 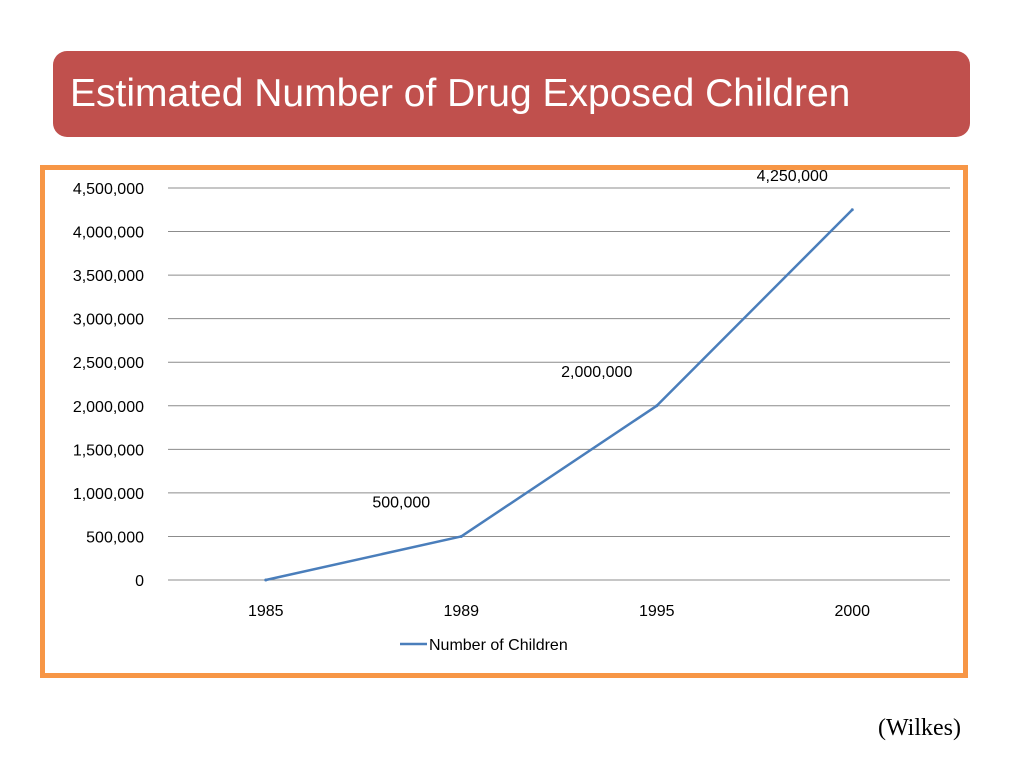 What do you see at coordinates (596, 372) in the screenshot?
I see `data-label: 2,000,000` at bounding box center [596, 372].